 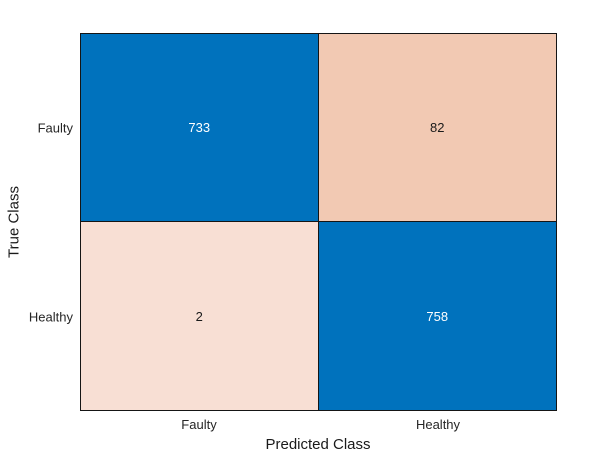 I want to click on y-tick-healthy: Healthy, so click(x=50, y=317).